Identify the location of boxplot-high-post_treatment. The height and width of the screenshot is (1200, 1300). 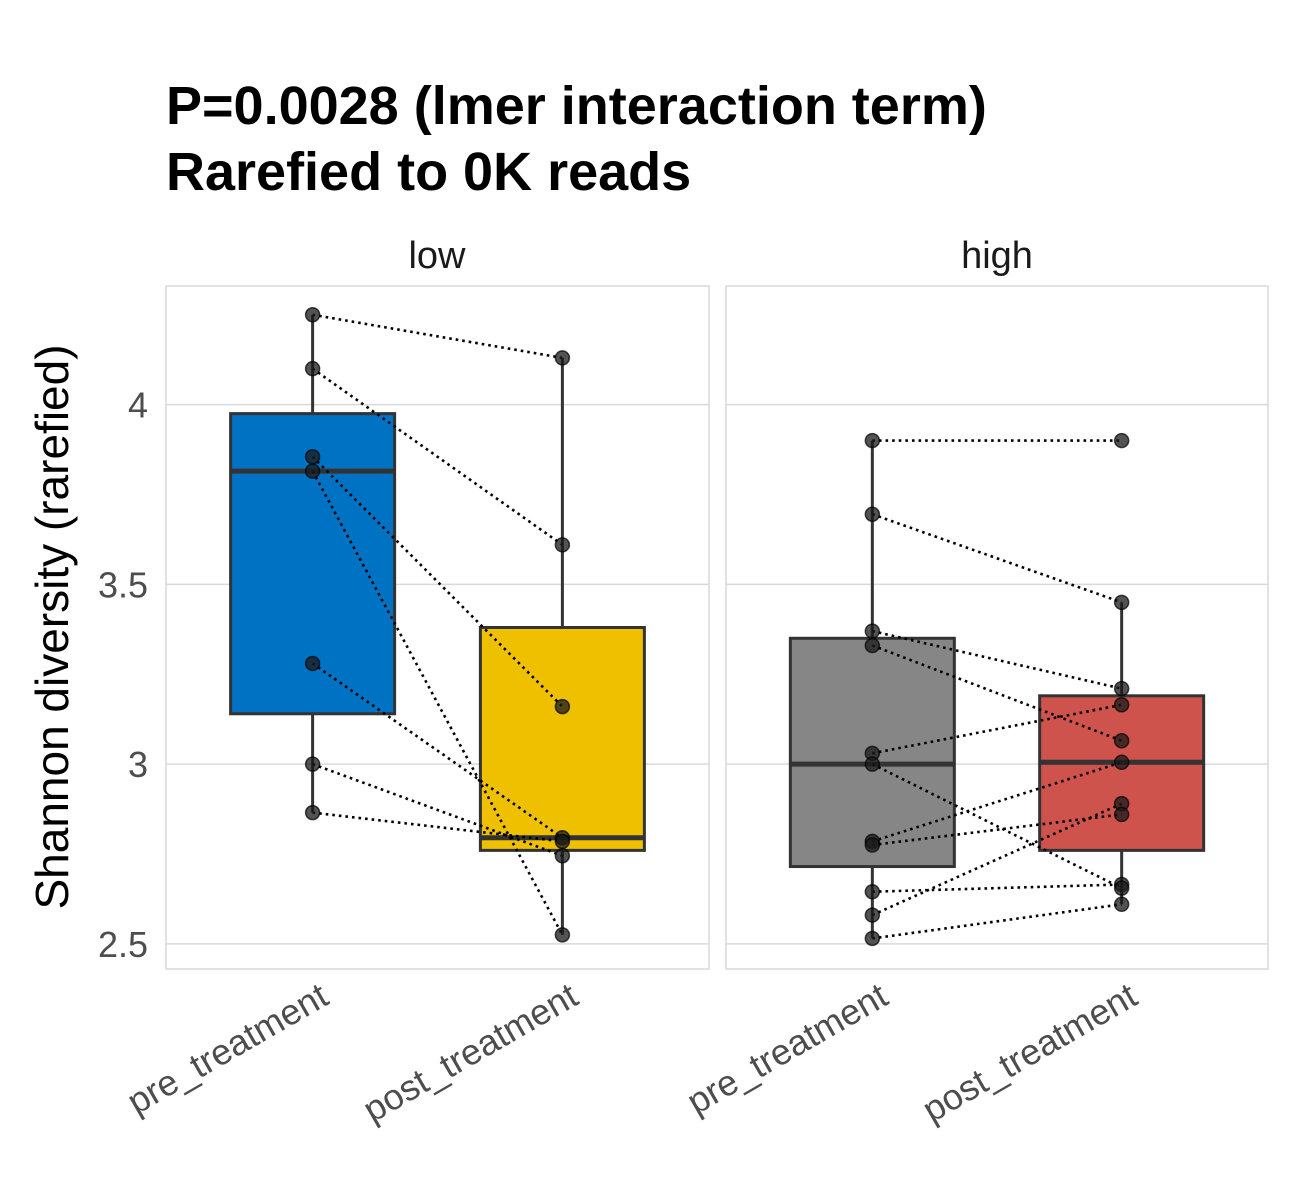
(1122, 753).